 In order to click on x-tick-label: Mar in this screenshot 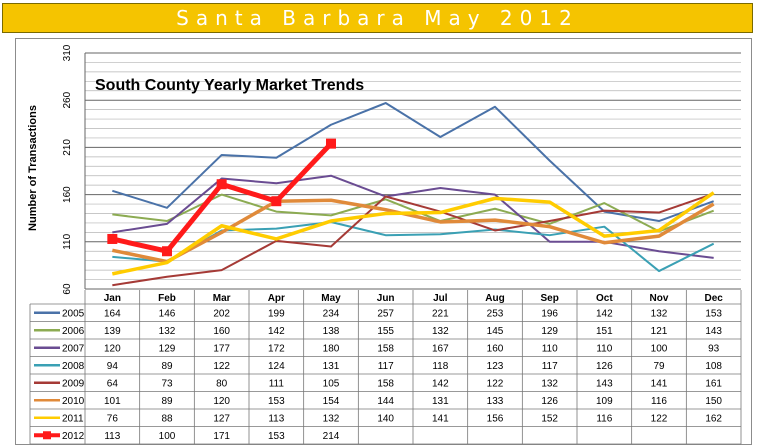, I will do `click(222, 298)`.